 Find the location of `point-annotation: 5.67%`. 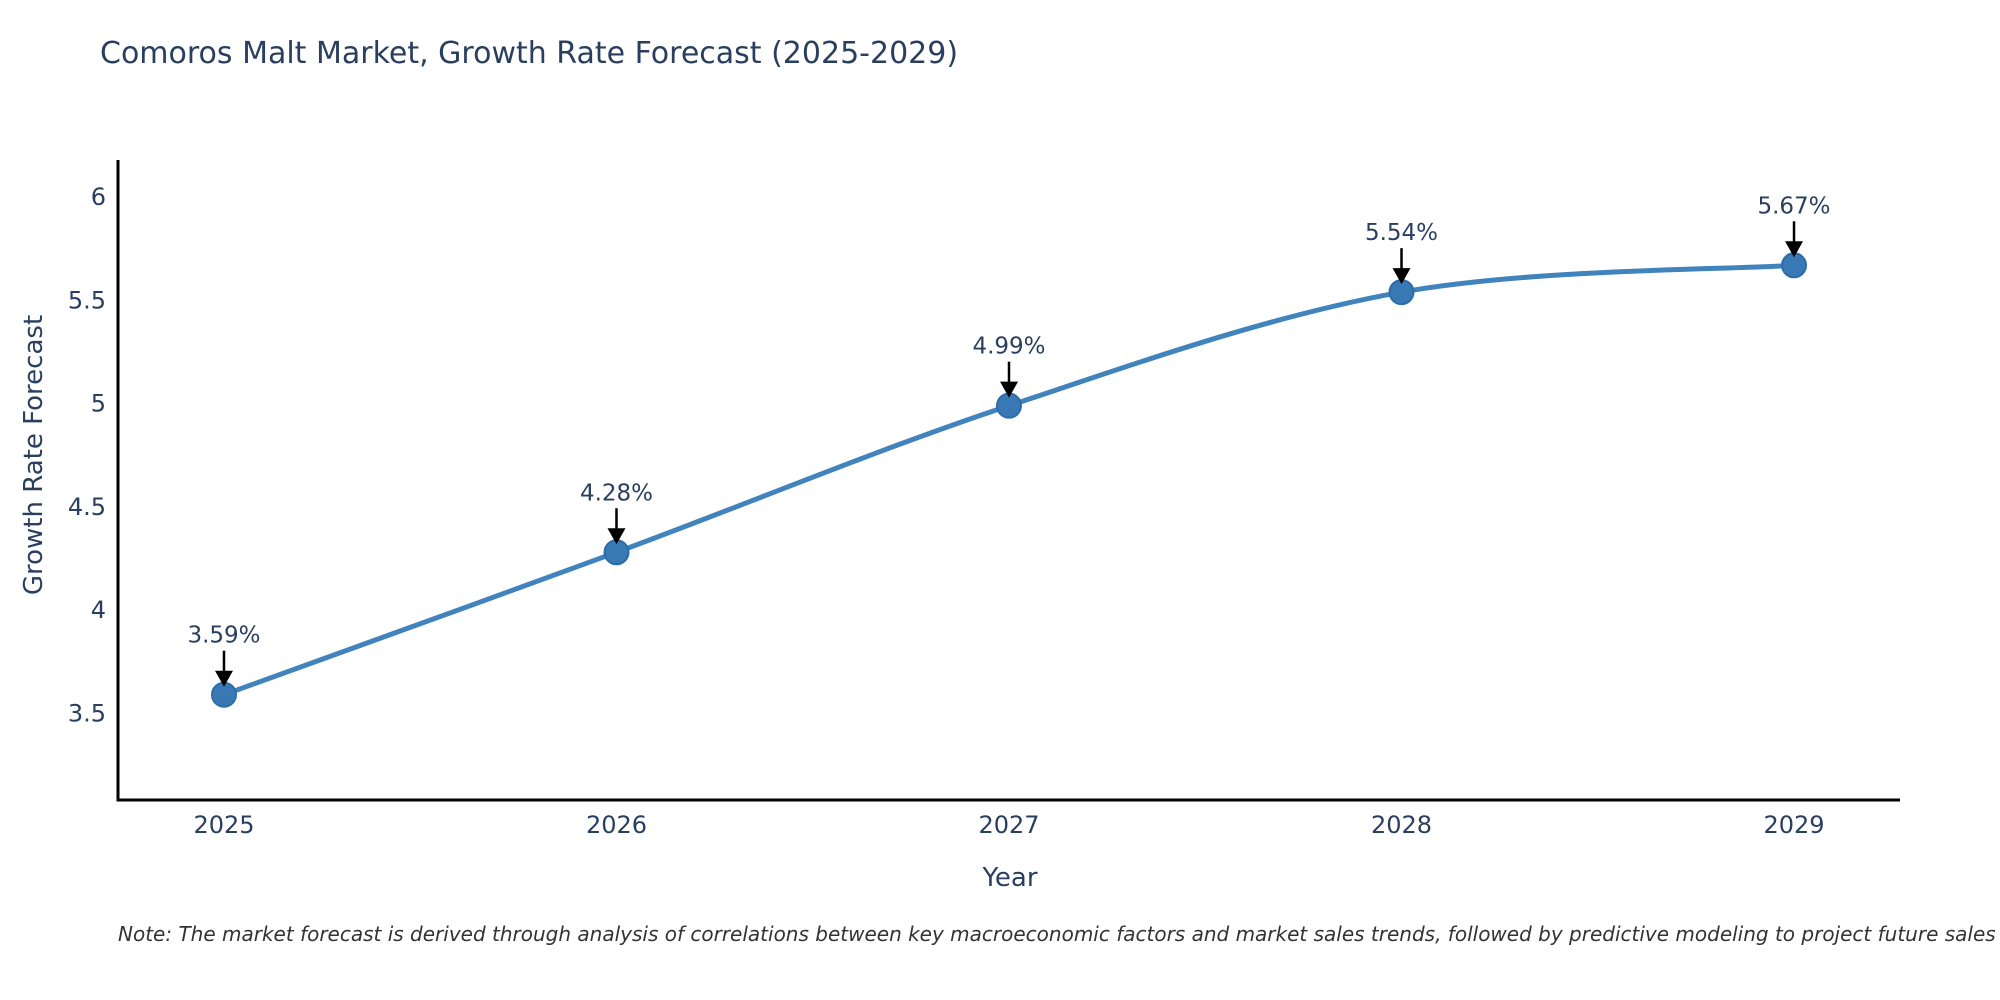

point-annotation: 5.67% is located at coordinates (1793, 206).